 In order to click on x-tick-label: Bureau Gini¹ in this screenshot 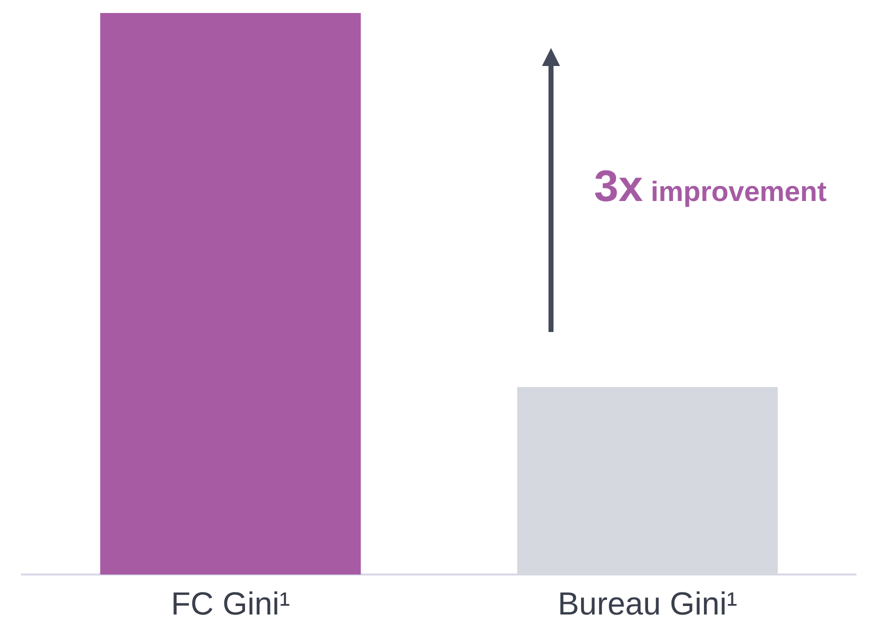, I will do `click(648, 604)`.